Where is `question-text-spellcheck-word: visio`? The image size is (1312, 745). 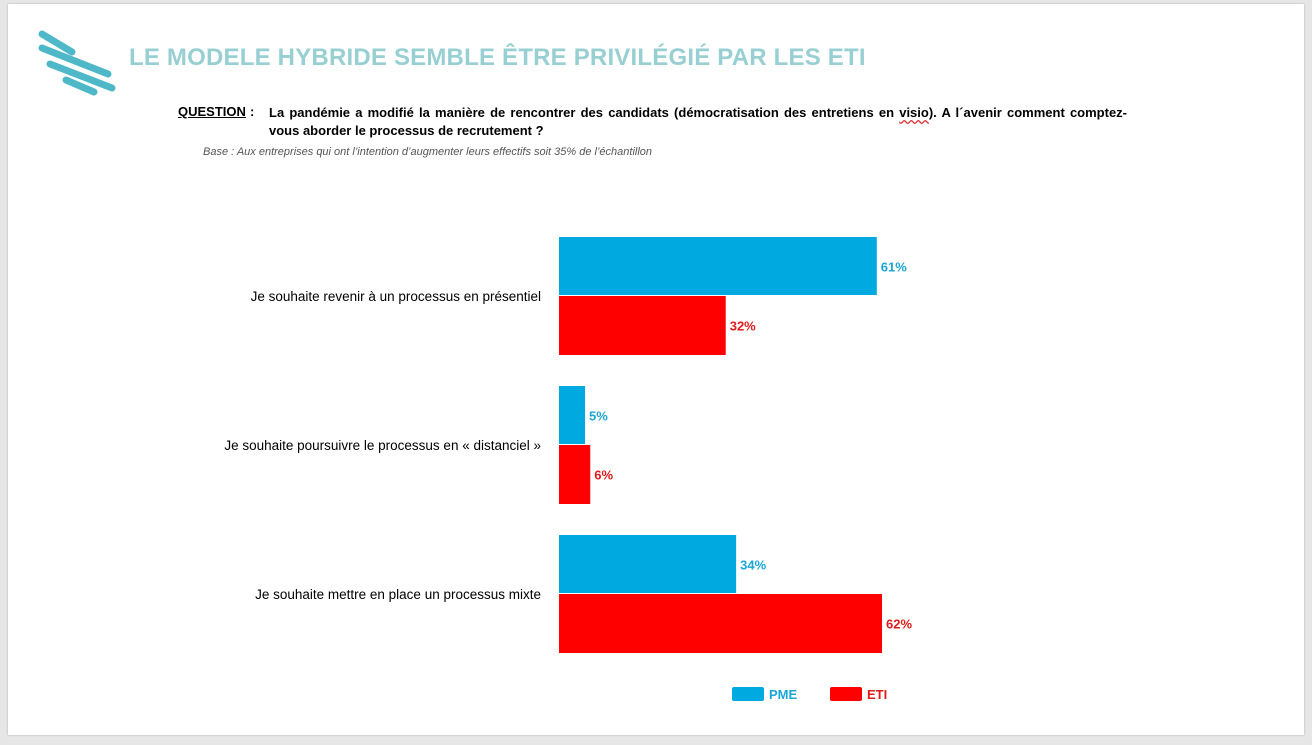
question-text-spellcheck-word: visio is located at coordinates (914, 112).